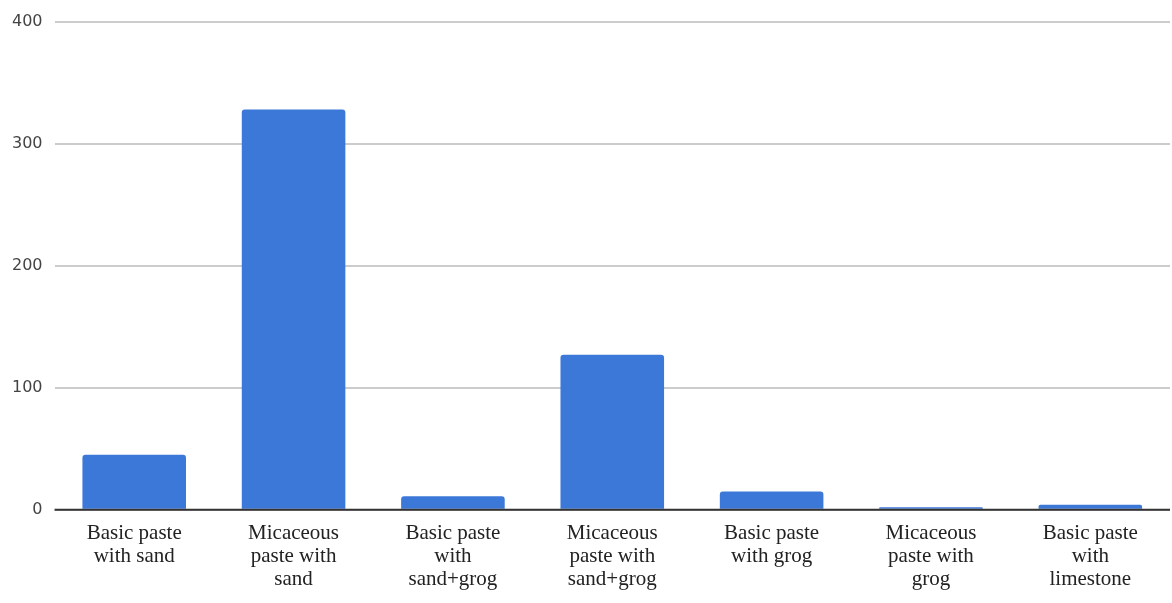  Describe the element at coordinates (37, 508) in the screenshot. I see `y-tick-label: 0` at that location.